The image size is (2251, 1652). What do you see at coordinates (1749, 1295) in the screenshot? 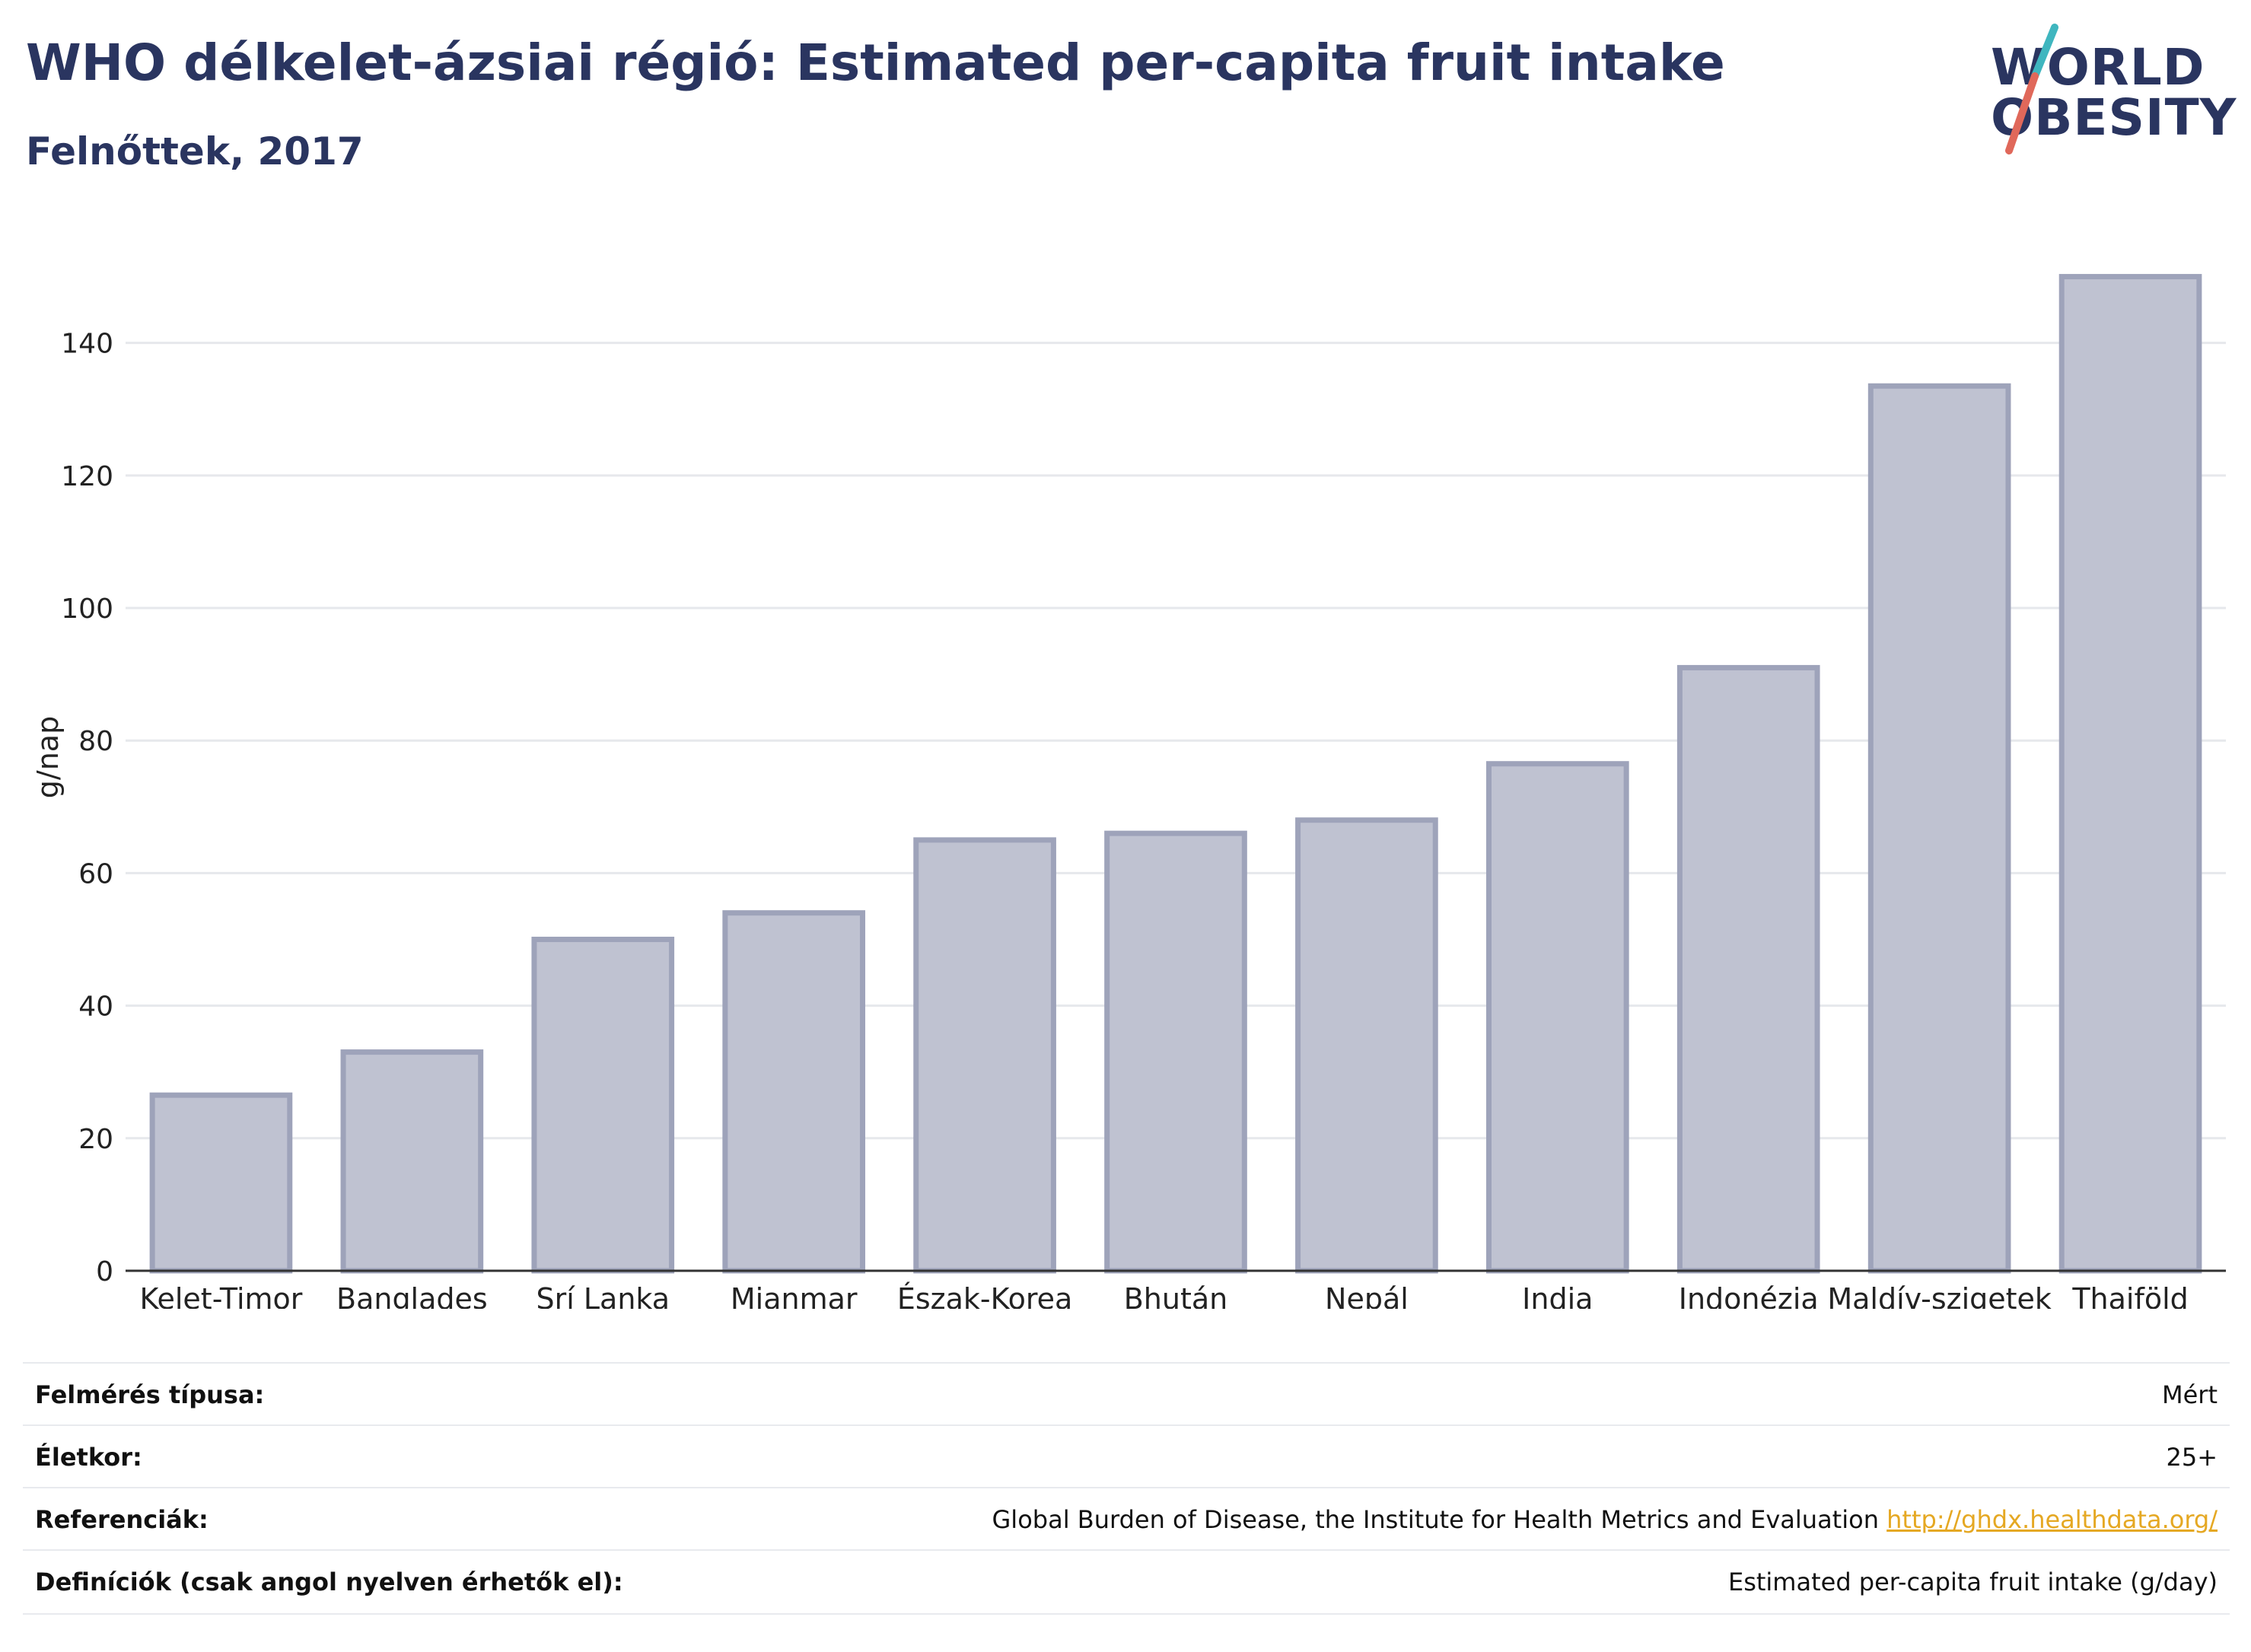
I see `x-tick-label: Indonézia` at bounding box center [1749, 1295].